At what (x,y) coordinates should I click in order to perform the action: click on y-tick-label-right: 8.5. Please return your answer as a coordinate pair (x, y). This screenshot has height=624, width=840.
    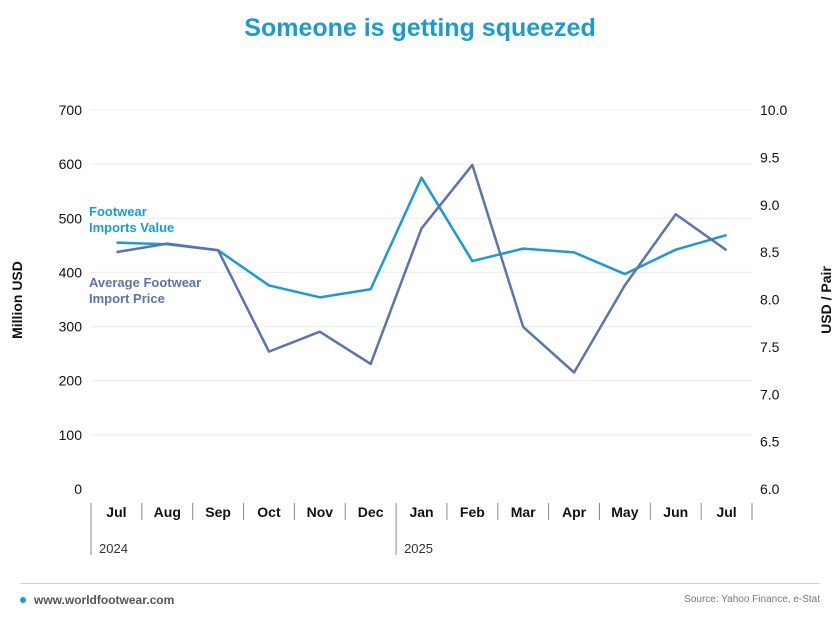
    Looking at the image, I should click on (770, 252).